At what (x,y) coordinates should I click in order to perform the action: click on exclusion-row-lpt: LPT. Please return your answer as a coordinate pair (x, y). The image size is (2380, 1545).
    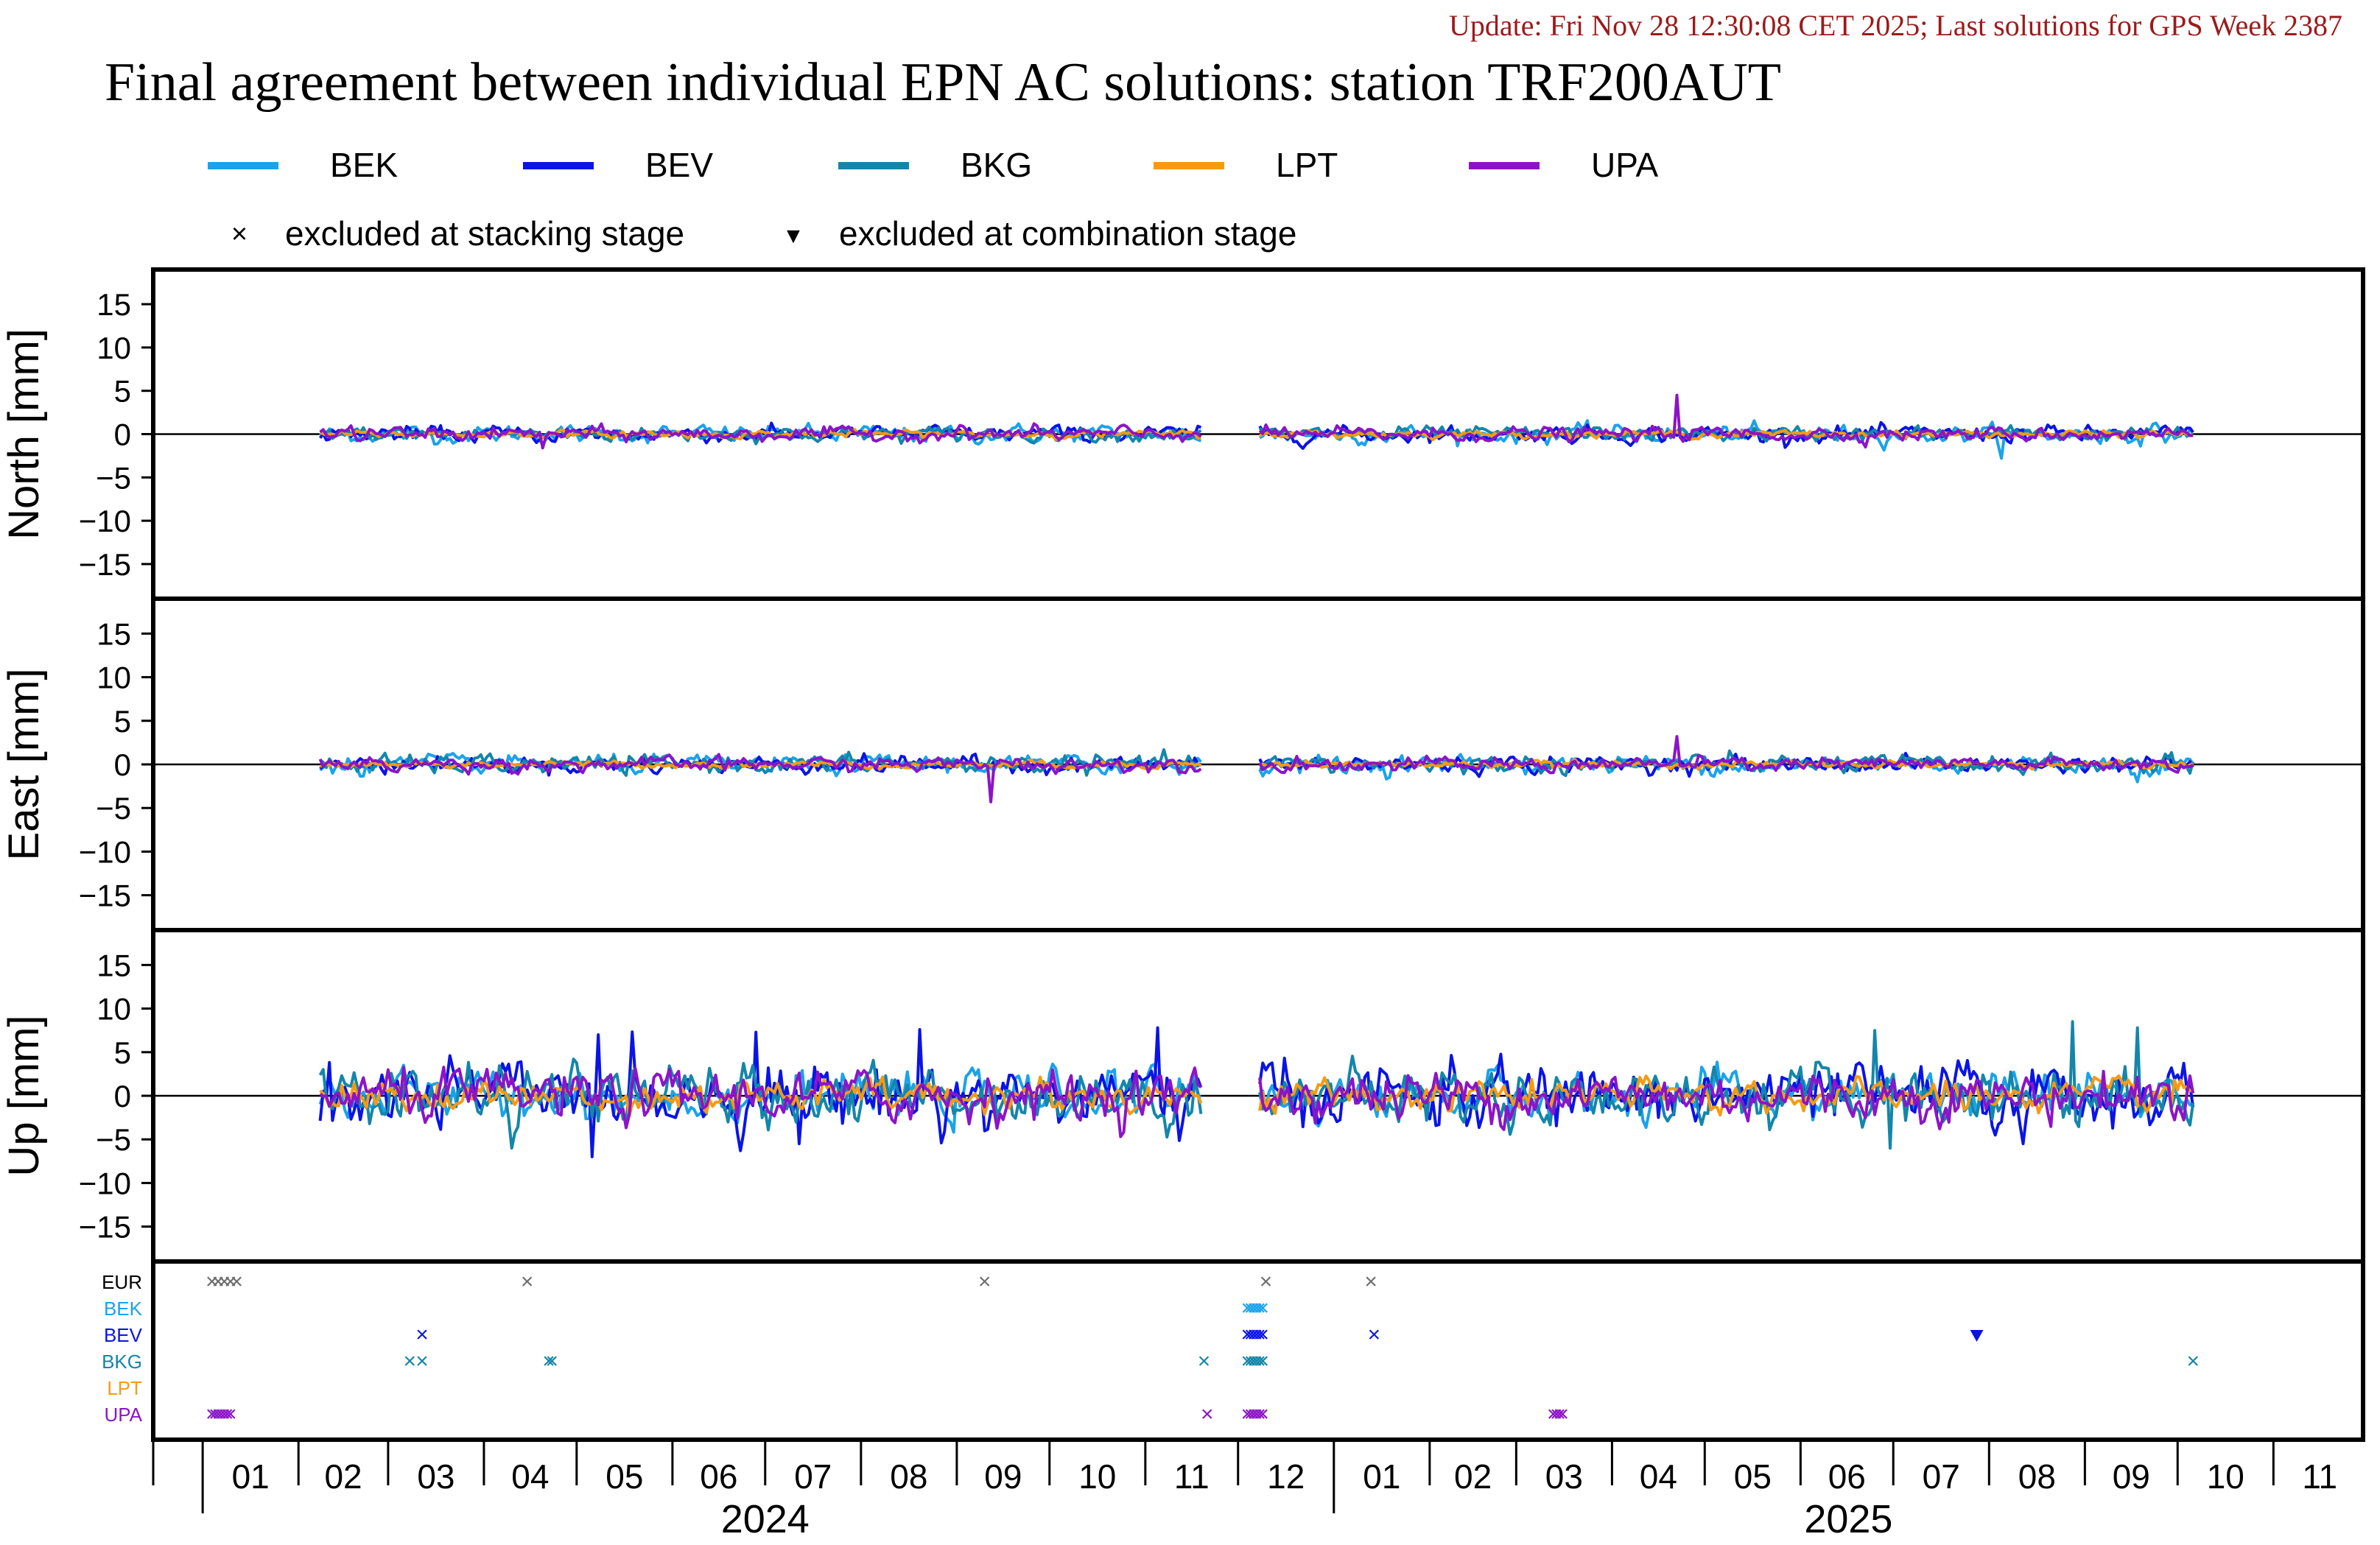
    Looking at the image, I should click on (124, 1388).